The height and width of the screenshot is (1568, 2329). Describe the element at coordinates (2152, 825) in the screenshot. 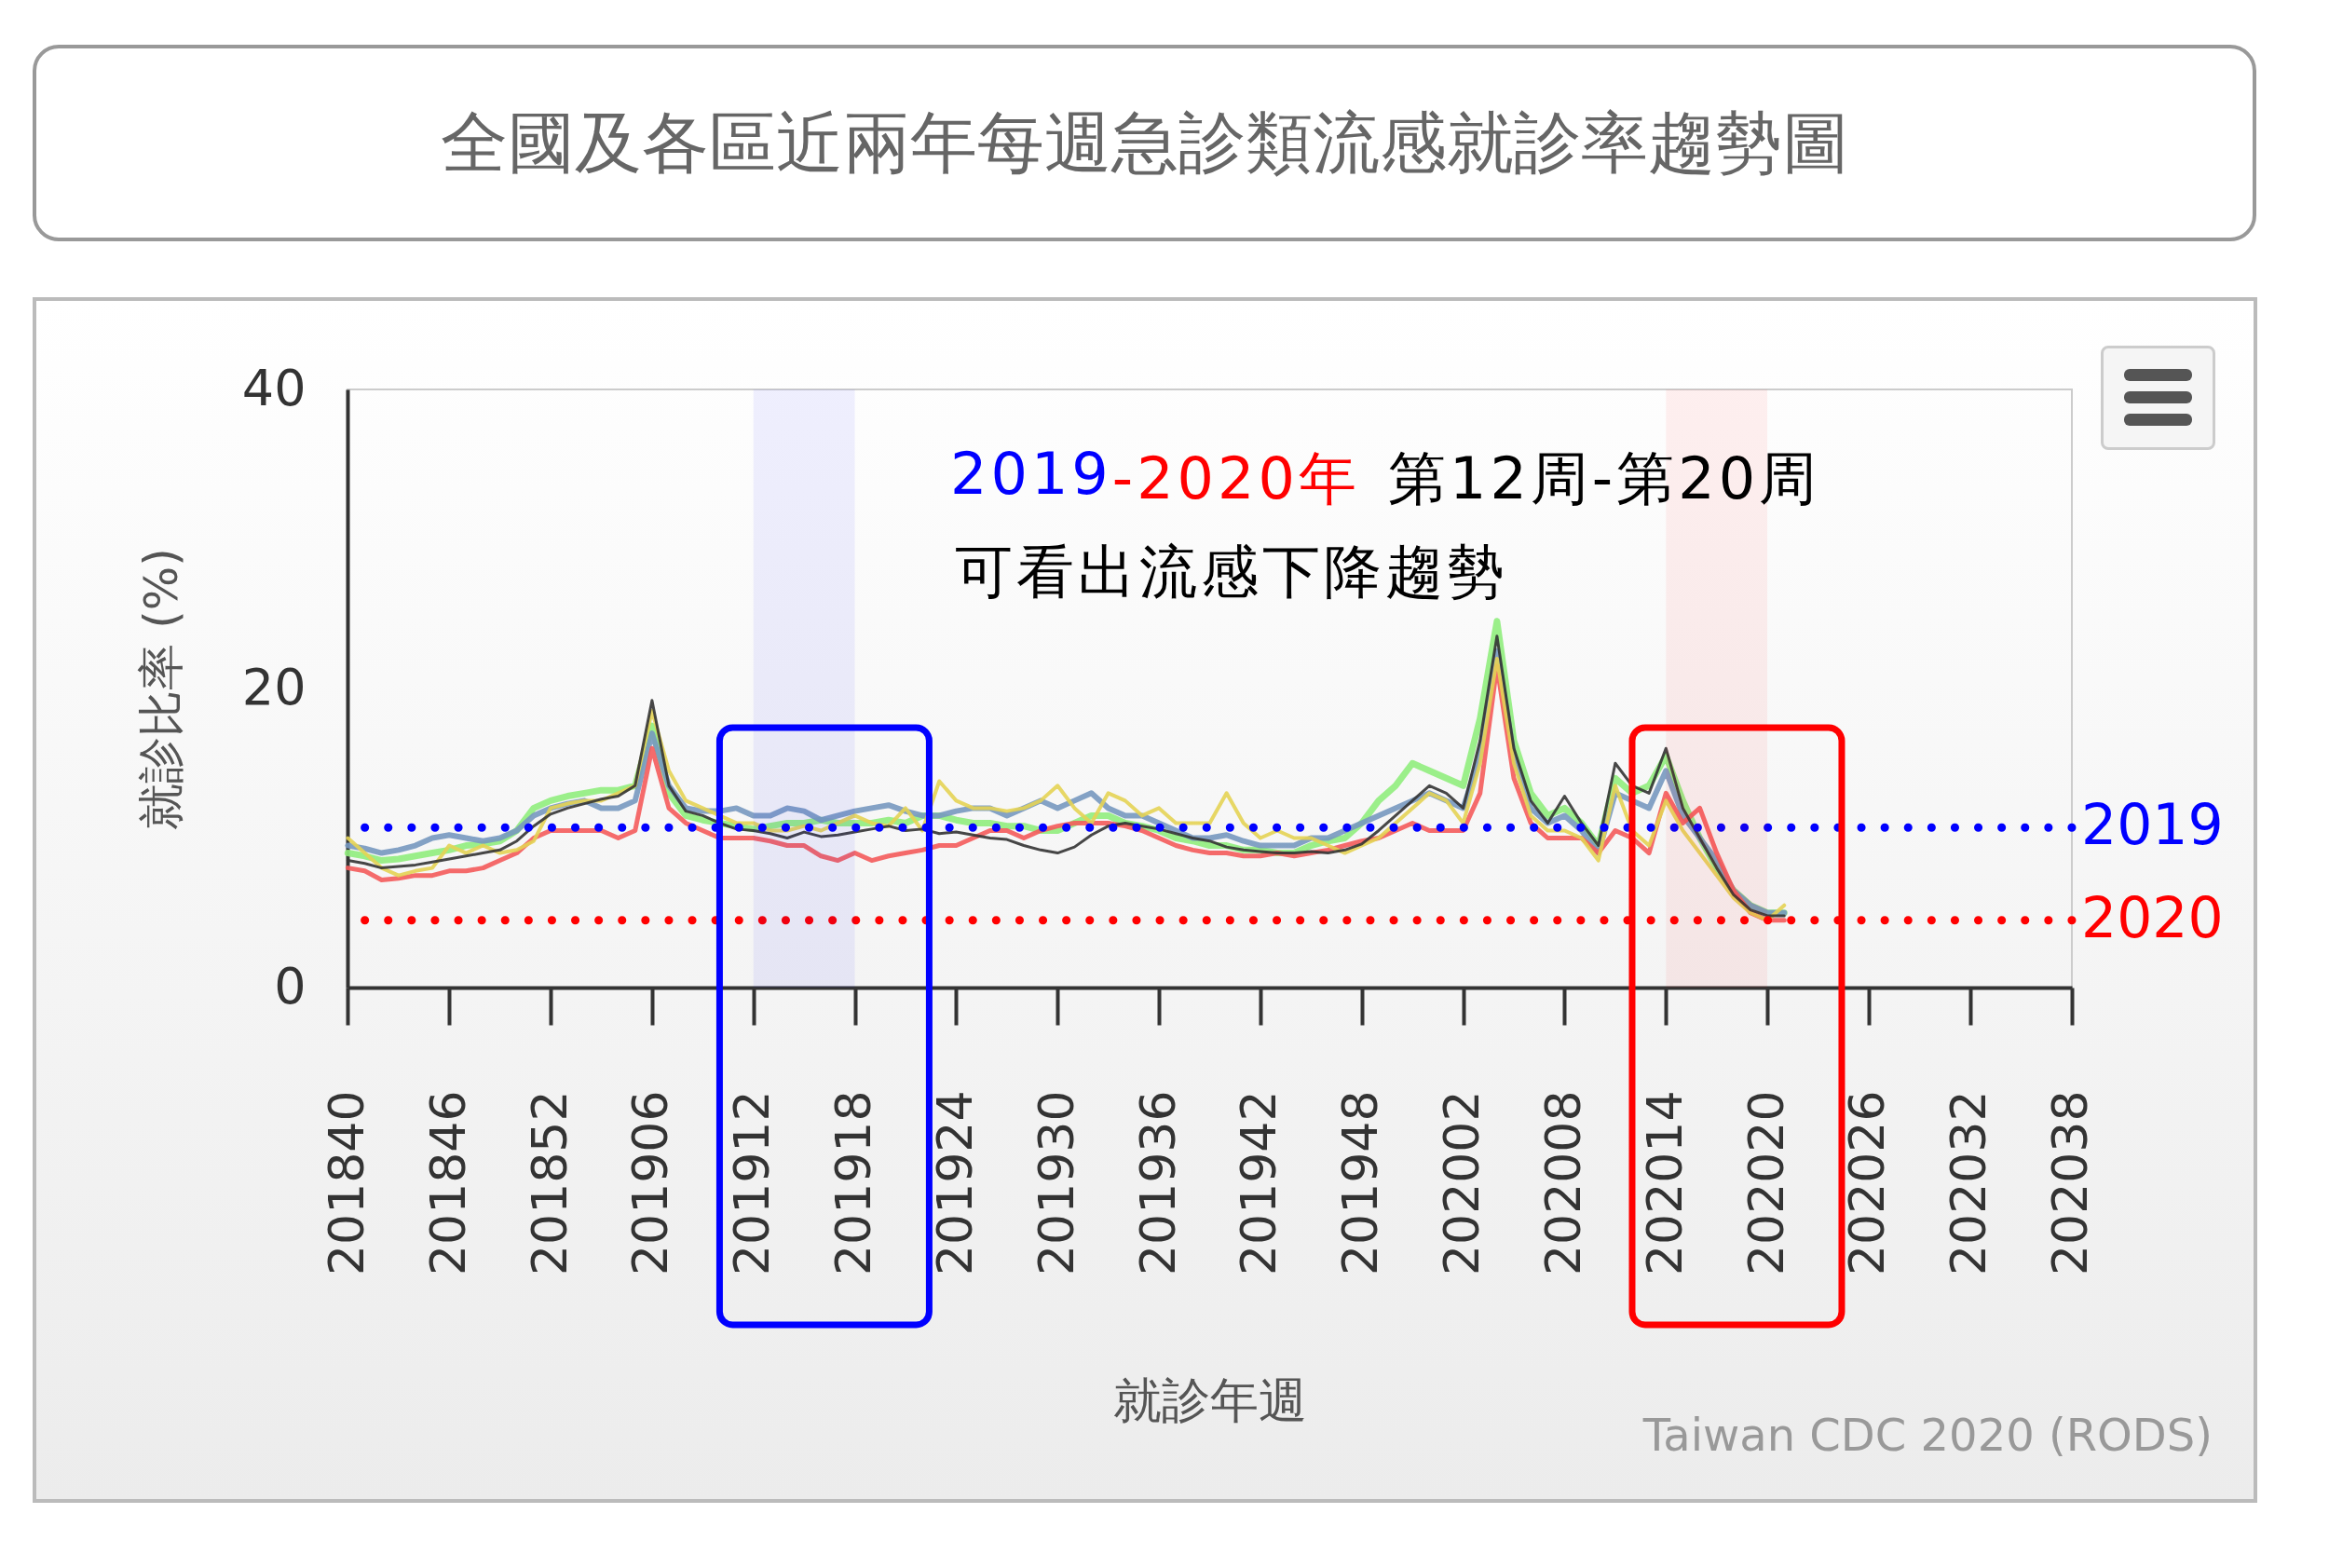

I see `text: 2019` at that location.